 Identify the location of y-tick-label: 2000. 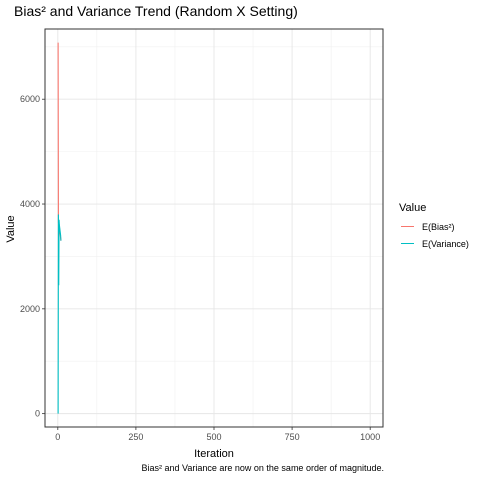
(30, 309).